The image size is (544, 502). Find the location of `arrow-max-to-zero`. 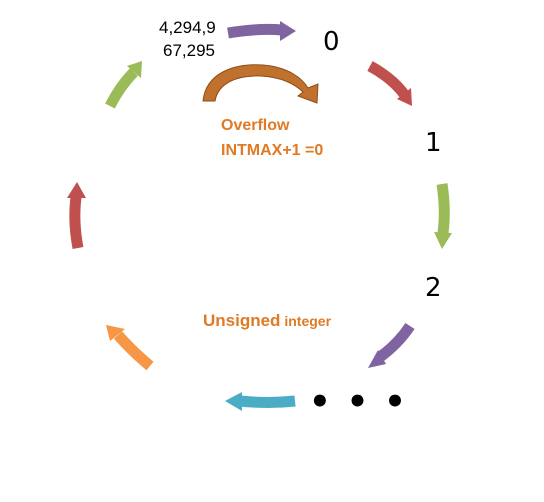

arrow-max-to-zero is located at coordinates (261, 31).